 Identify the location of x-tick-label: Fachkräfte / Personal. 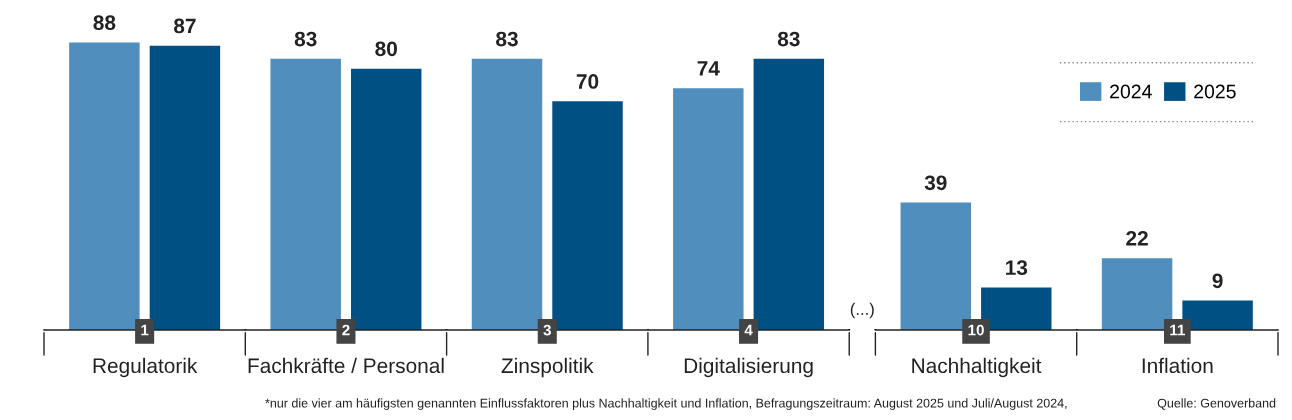
(346, 365).